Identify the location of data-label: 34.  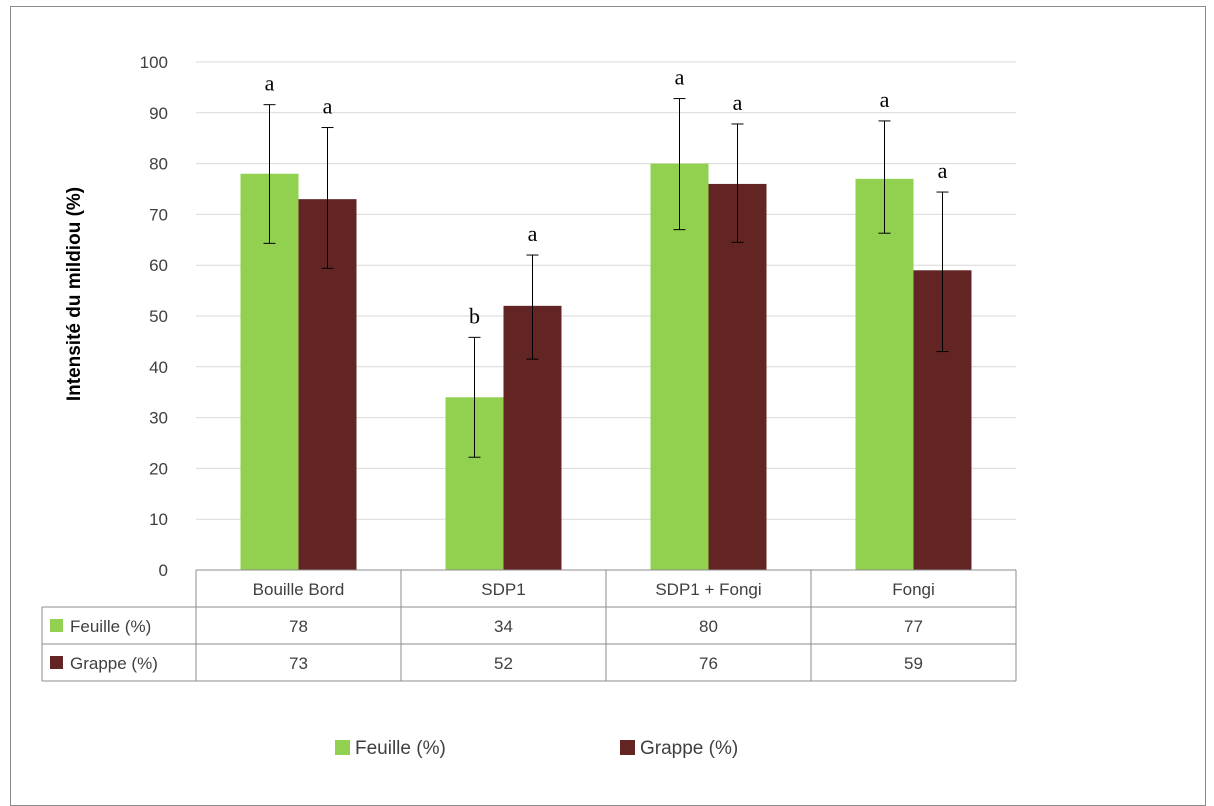
(503, 626).